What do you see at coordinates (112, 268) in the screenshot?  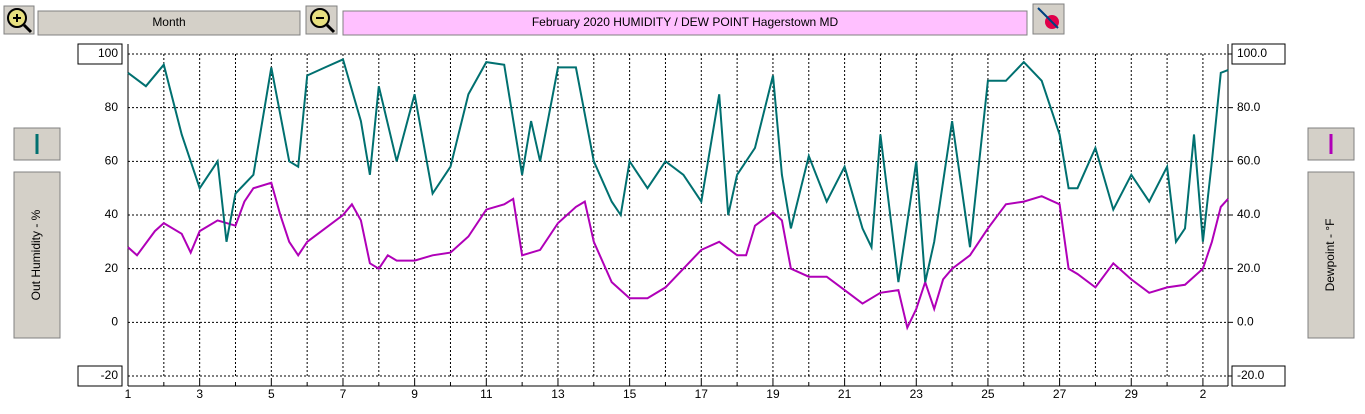 I see `y-tick-label: 20` at bounding box center [112, 268].